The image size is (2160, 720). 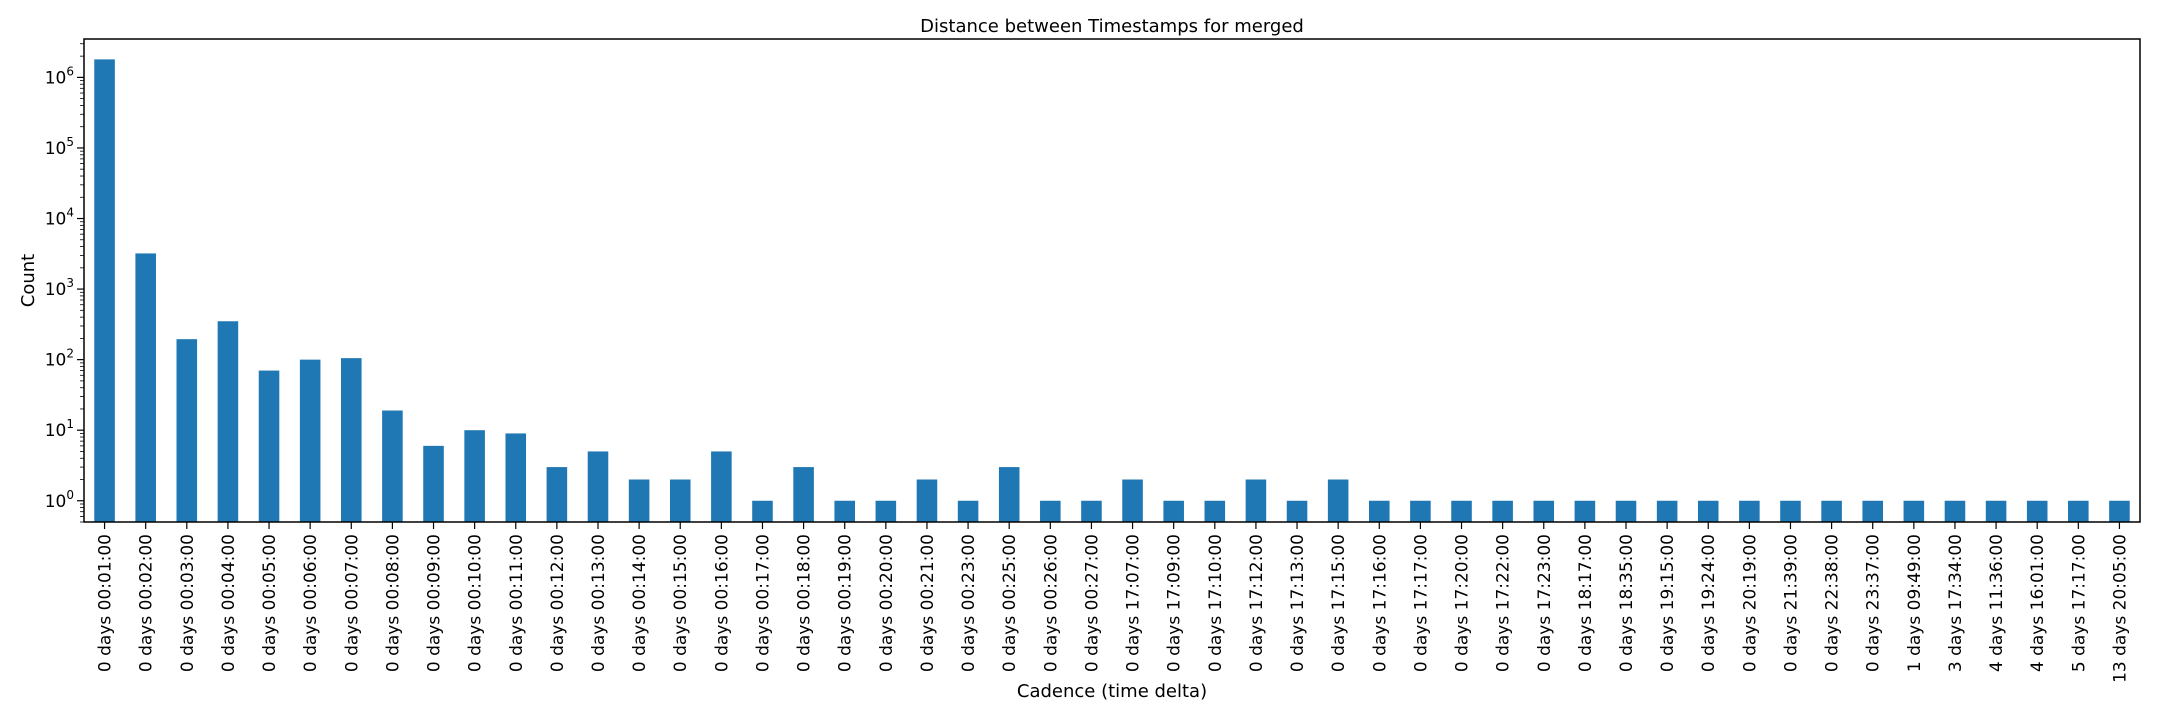 What do you see at coordinates (59, 359) in the screenshot?
I see `y-tick-label: 10²` at bounding box center [59, 359].